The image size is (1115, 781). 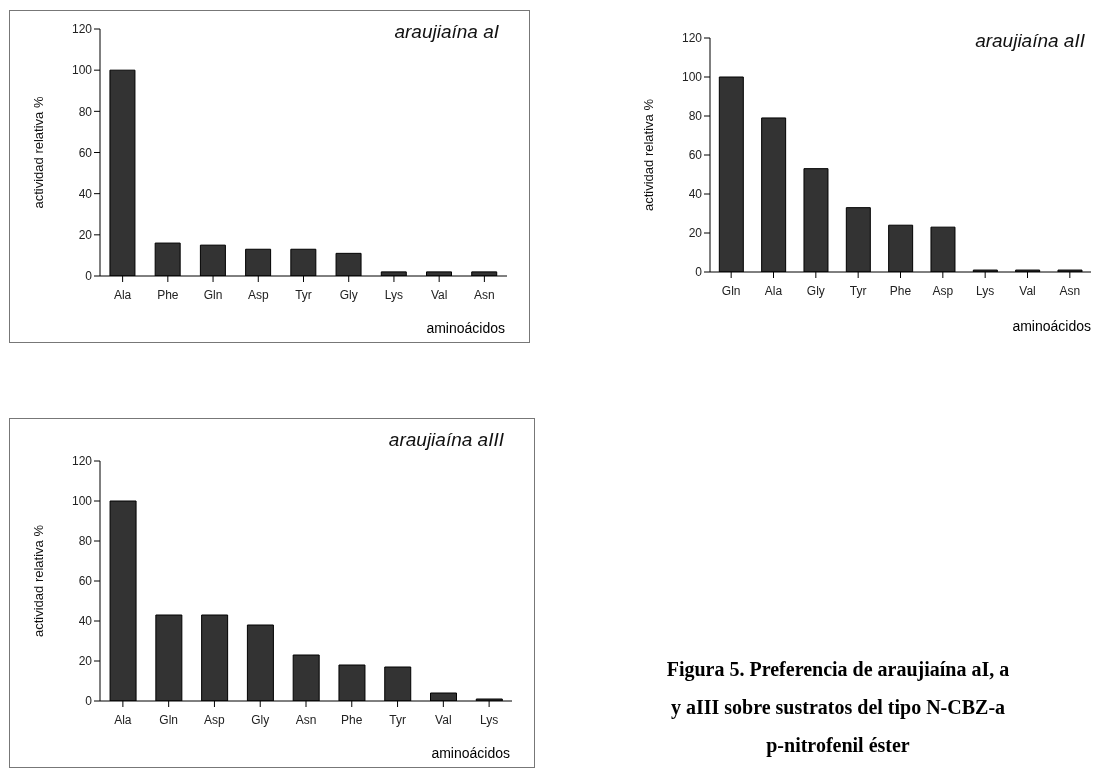 What do you see at coordinates (446, 32) in the screenshot?
I see `chart-title: araujiaína aI` at bounding box center [446, 32].